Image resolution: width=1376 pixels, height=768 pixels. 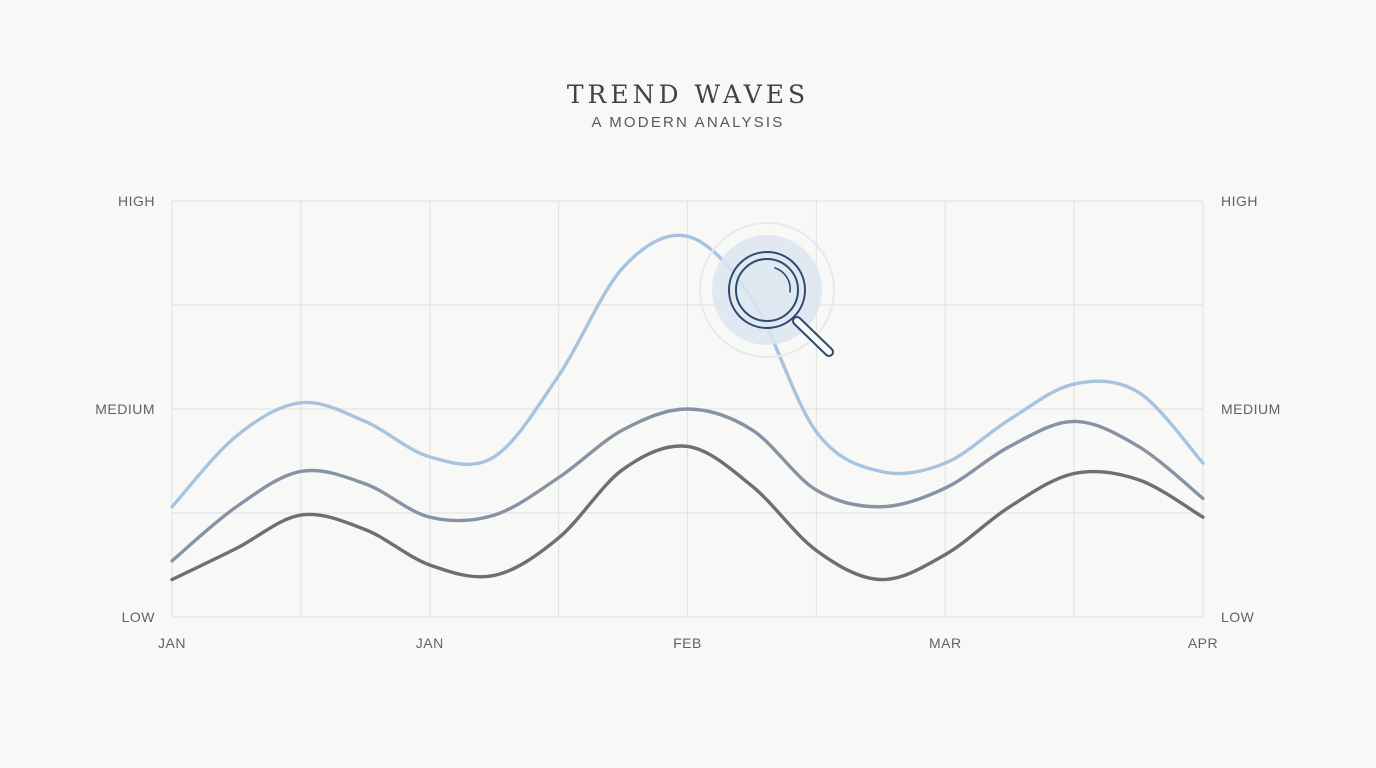 I want to click on y-tick-label-right: HIGH, so click(x=1239, y=201).